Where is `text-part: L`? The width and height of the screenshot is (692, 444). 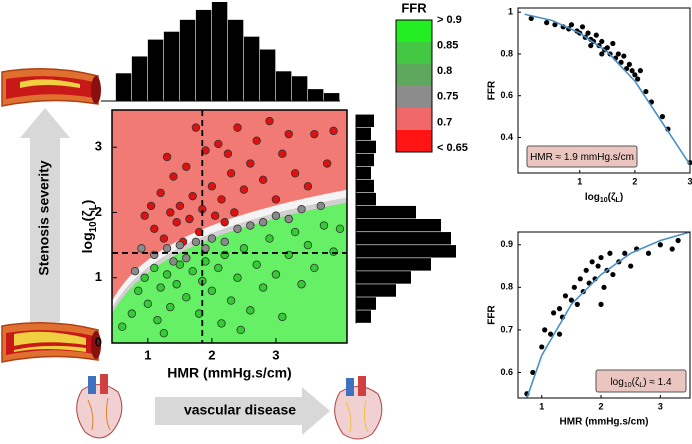 text-part: L is located at coordinates (618, 200).